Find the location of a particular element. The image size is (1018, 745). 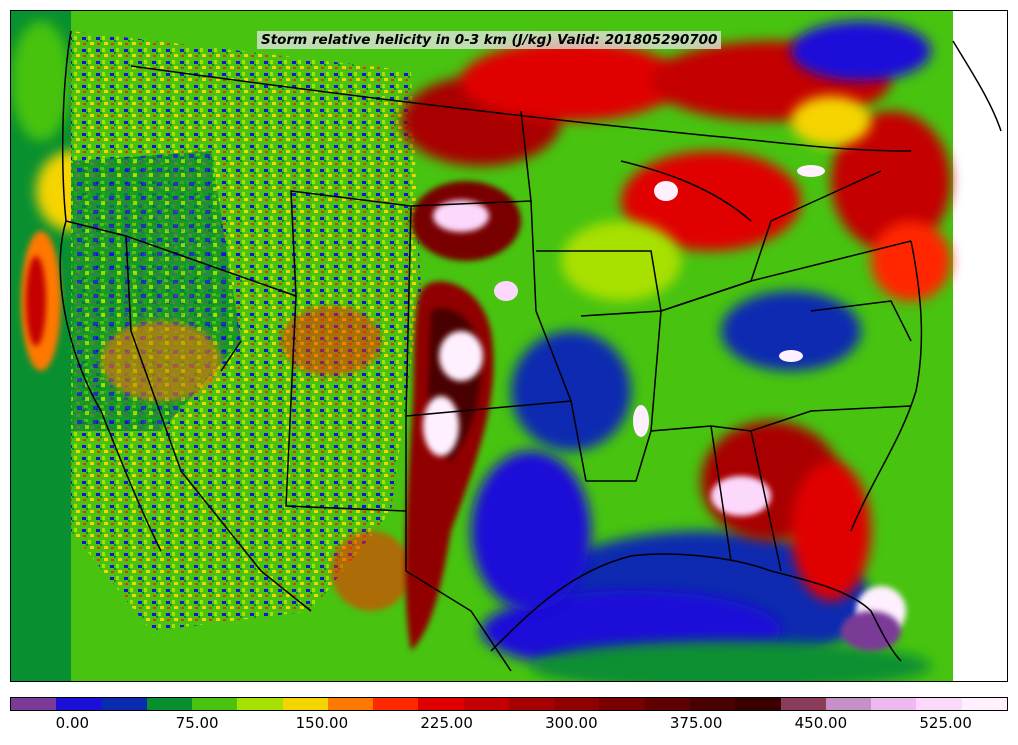

colorbar-tick-label: 450.00 is located at coordinates (821, 723).